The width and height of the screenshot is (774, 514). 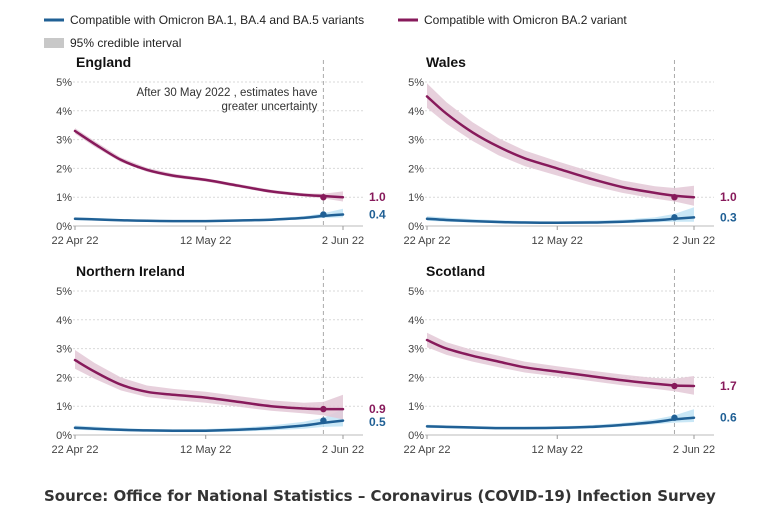 What do you see at coordinates (377, 409) in the screenshot?
I see `end-label-ba2: 0.9` at bounding box center [377, 409].